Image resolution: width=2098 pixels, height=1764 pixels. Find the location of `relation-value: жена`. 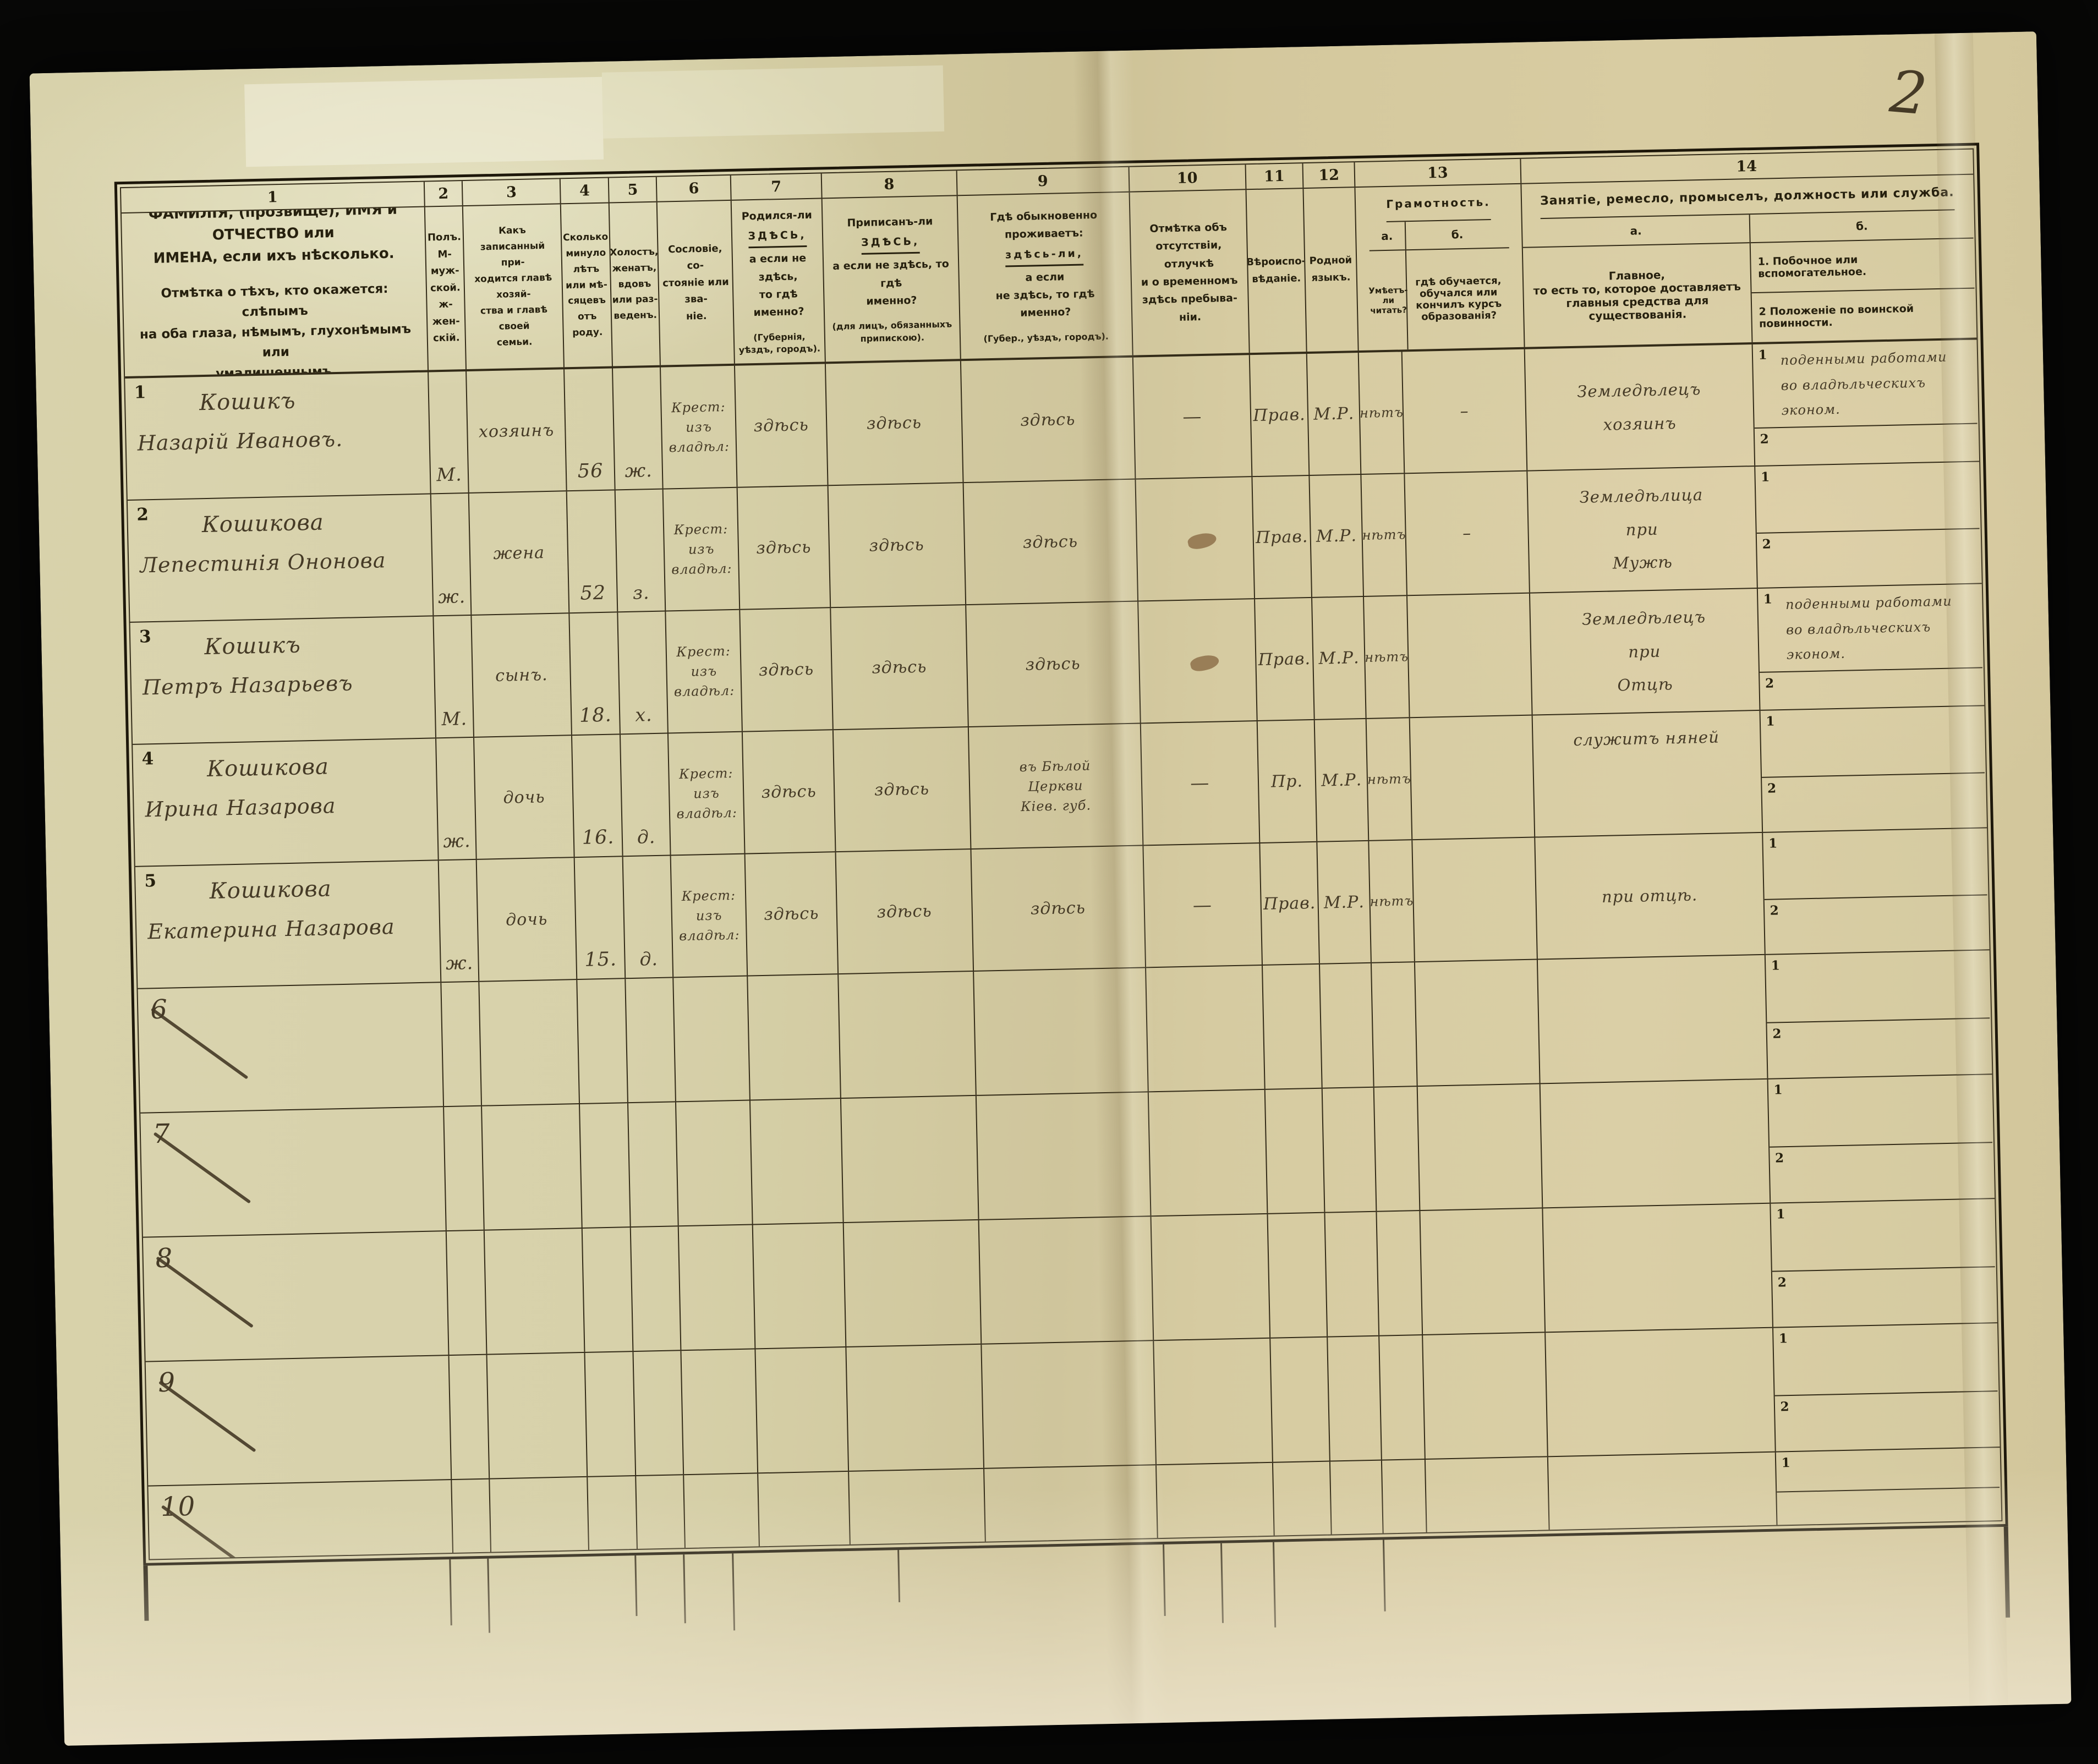

relation-value: жена is located at coordinates (519, 553).